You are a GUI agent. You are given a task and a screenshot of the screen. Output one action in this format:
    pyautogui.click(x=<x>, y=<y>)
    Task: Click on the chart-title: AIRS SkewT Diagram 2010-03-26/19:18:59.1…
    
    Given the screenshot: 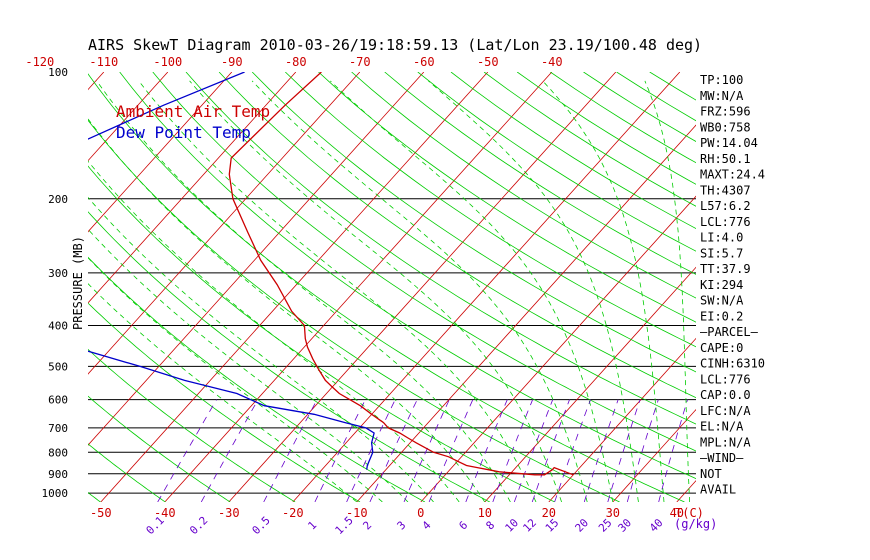 What is the action you would take?
    pyautogui.click(x=395, y=45)
    